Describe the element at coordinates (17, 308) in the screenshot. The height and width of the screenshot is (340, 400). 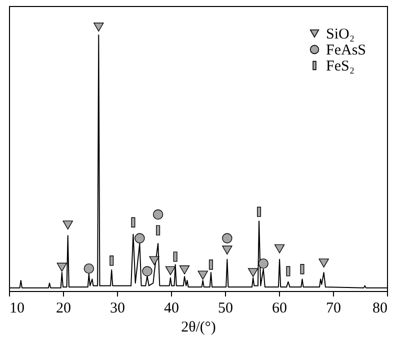
I see `x-tick-label: 10` at that location.